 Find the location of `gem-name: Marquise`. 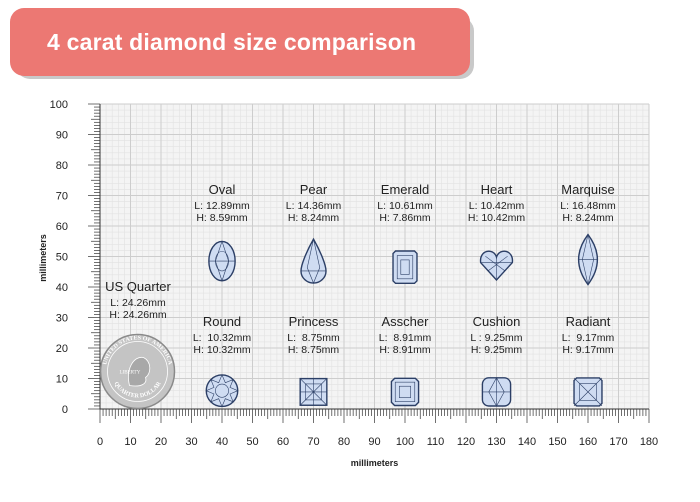

gem-name: Marquise is located at coordinates (588, 189).